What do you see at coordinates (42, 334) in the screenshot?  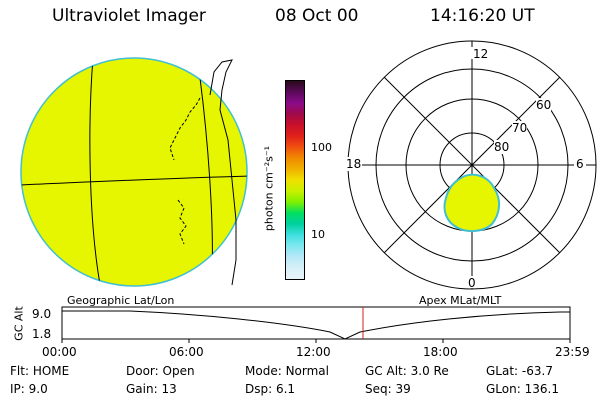 I see `y-tick-1-8: 1.8` at bounding box center [42, 334].